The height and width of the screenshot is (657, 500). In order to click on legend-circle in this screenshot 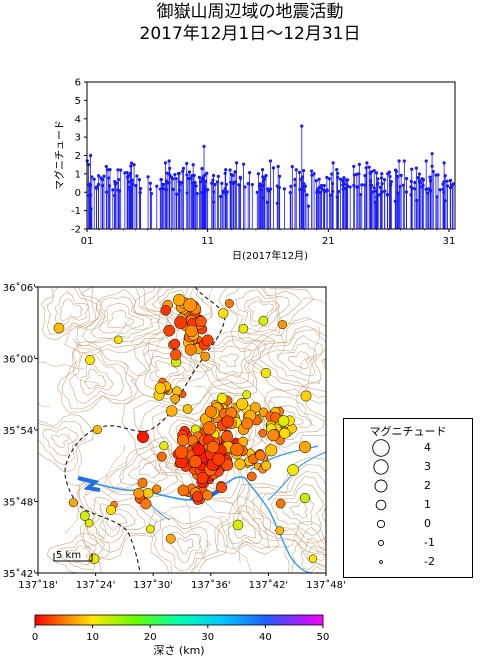, I will do `click(381, 505)`.